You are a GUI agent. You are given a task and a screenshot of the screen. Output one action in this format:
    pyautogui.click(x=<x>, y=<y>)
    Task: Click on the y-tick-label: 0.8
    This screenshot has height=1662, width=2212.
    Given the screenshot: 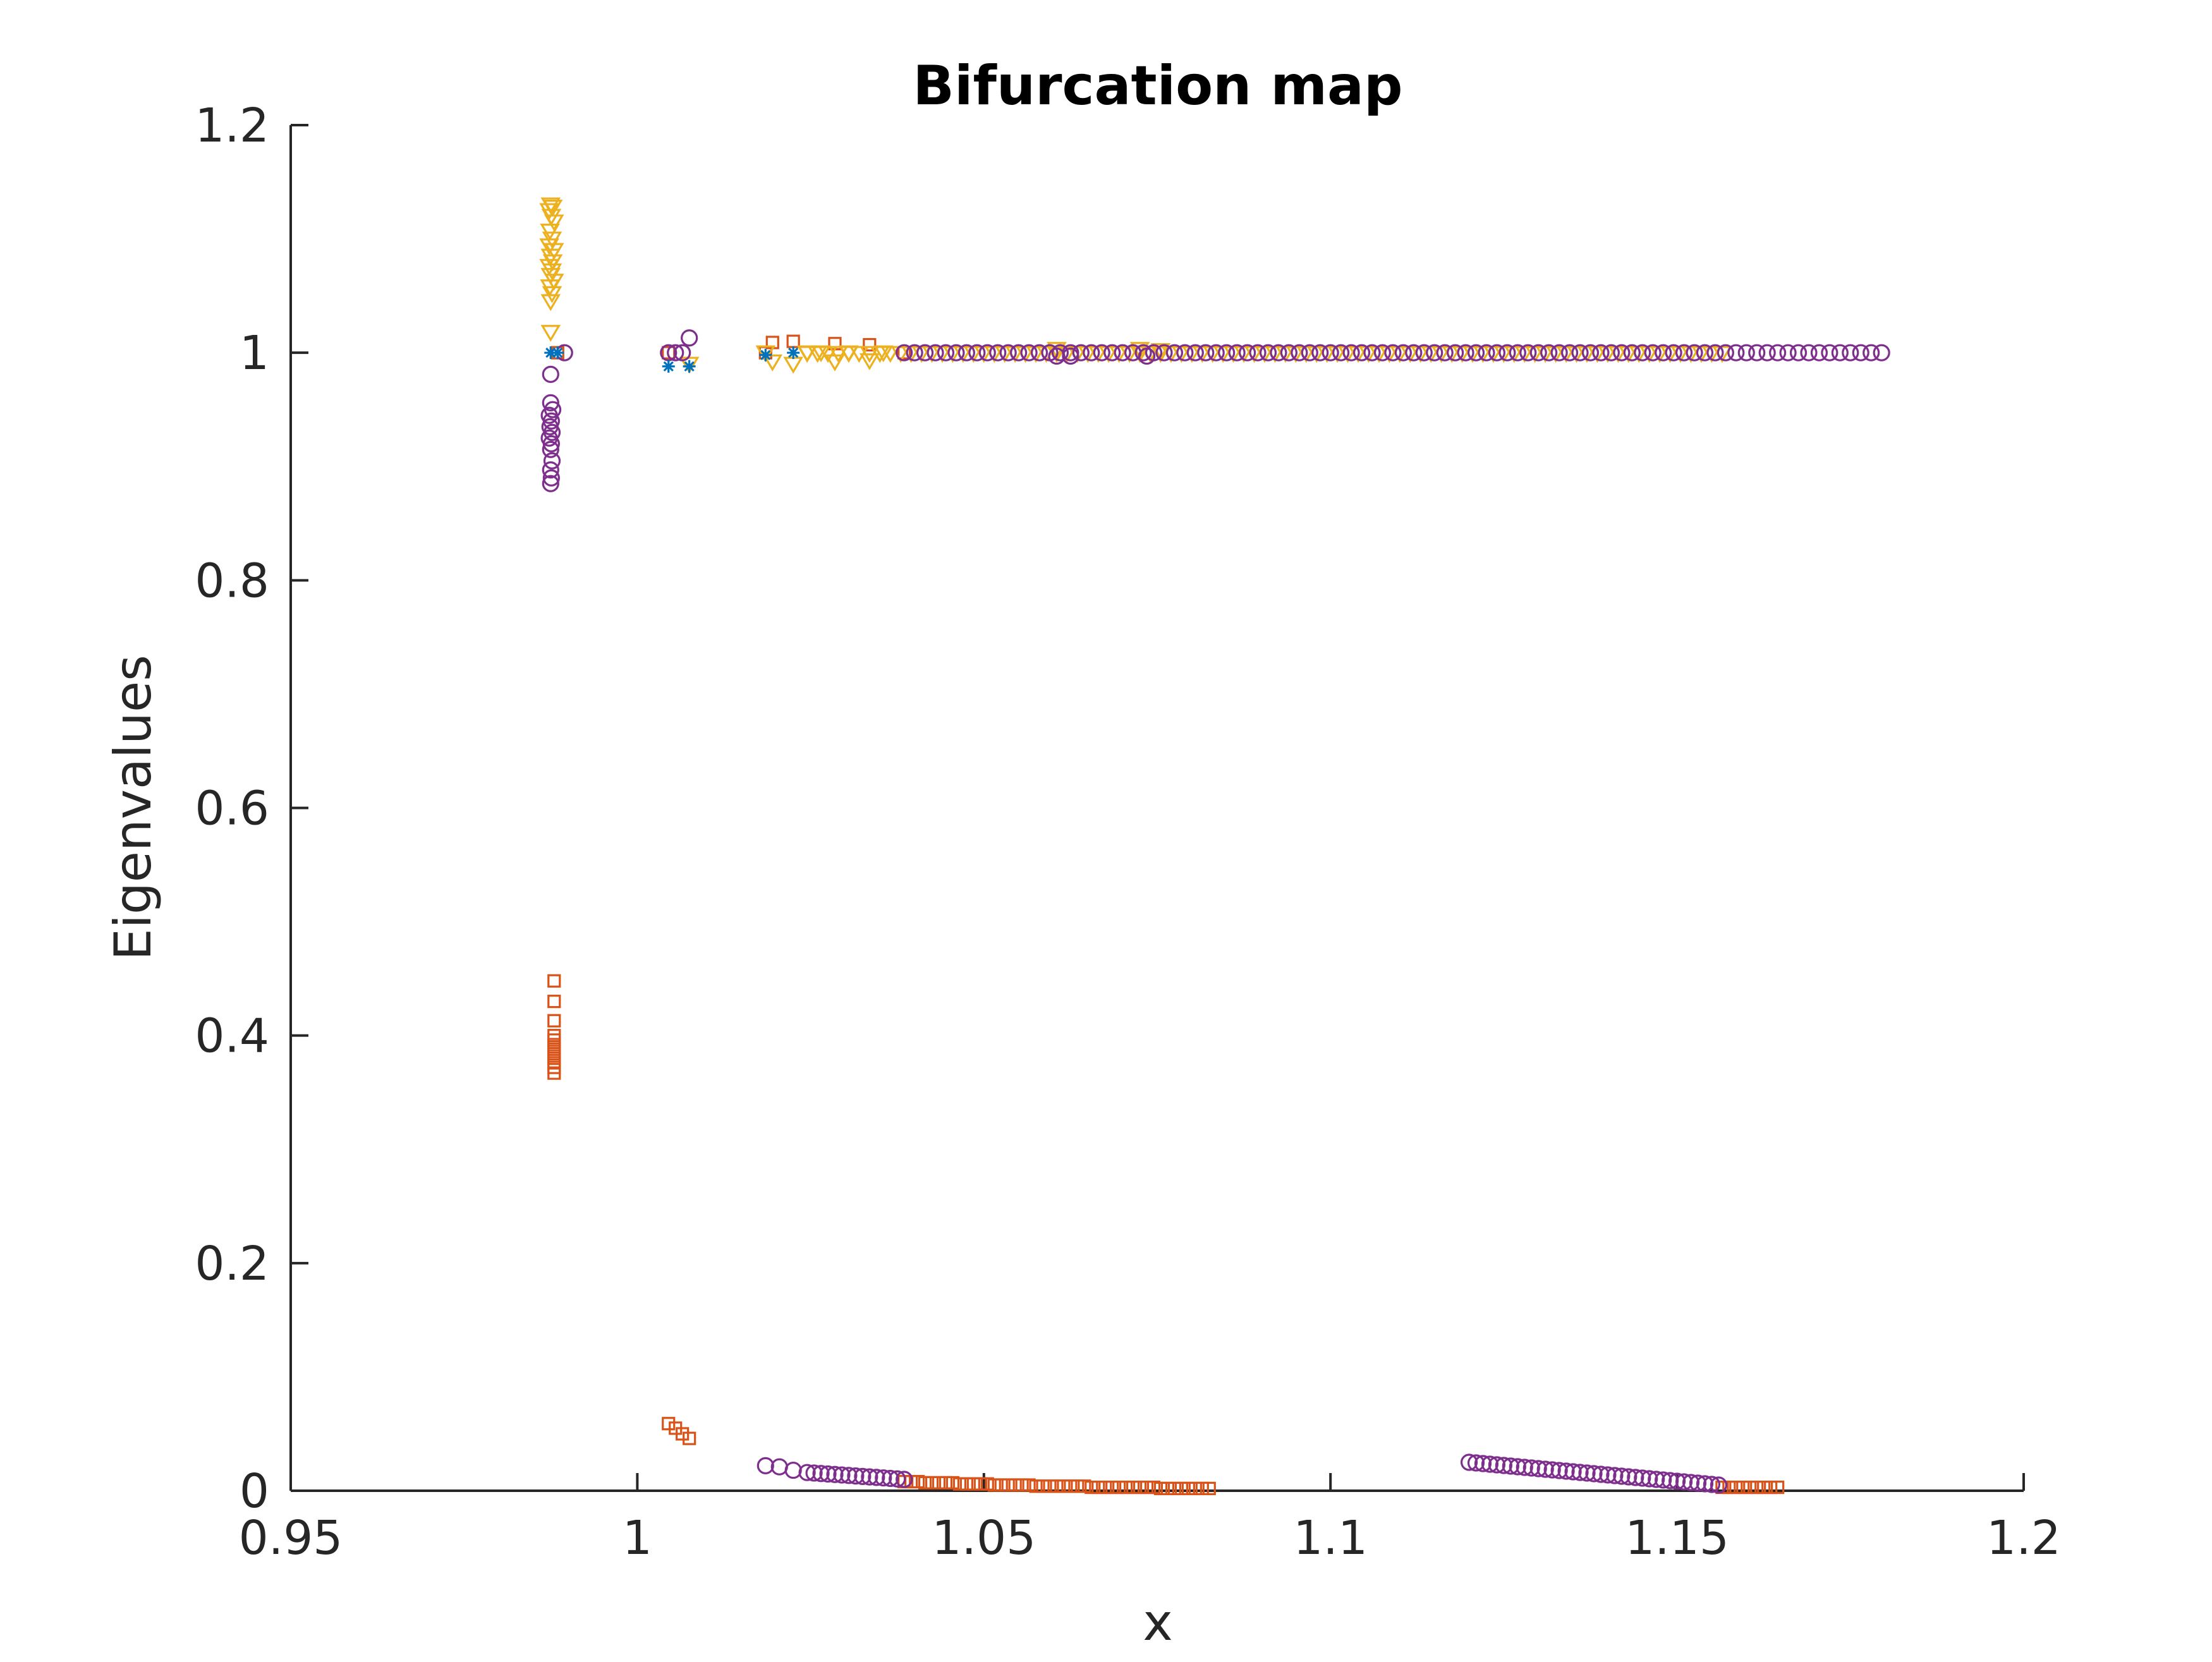 What is the action you would take?
    pyautogui.click(x=232, y=581)
    